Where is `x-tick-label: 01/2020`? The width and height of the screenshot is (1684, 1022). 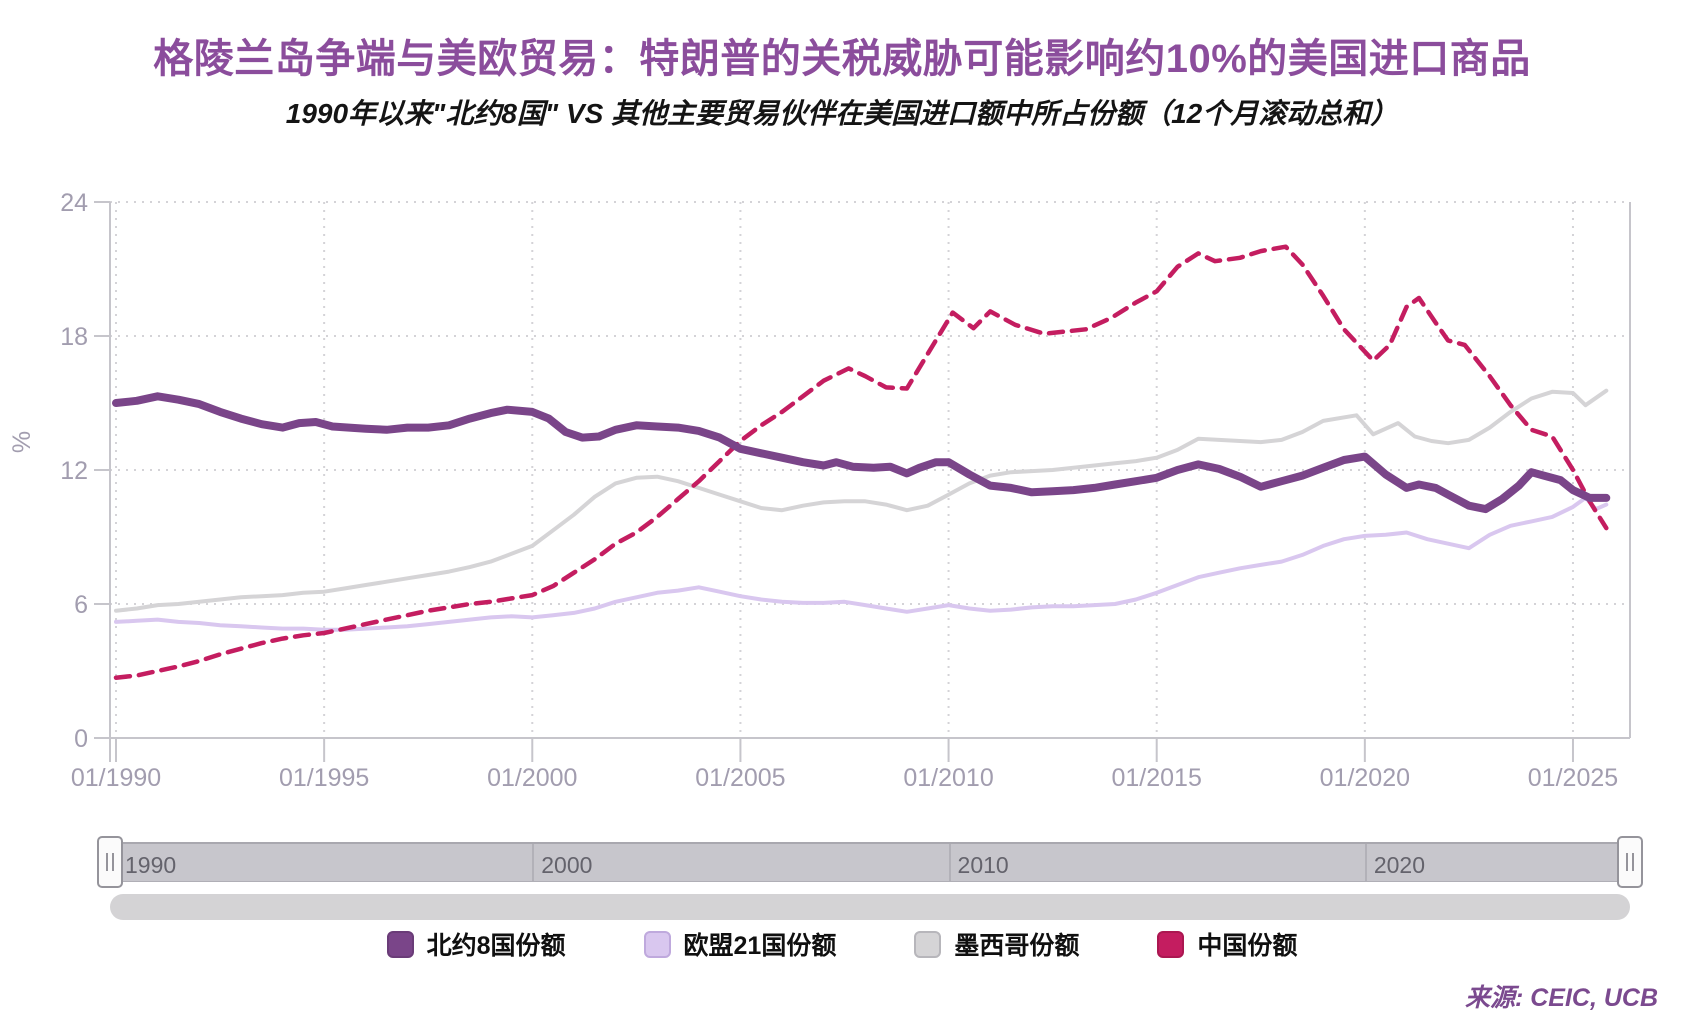 x-tick-label: 01/2020 is located at coordinates (1365, 778).